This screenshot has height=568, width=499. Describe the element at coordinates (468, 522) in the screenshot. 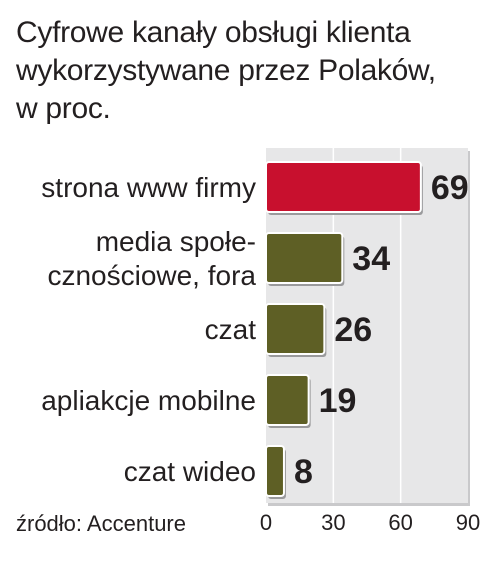

I see `x-tick-label: 90` at that location.